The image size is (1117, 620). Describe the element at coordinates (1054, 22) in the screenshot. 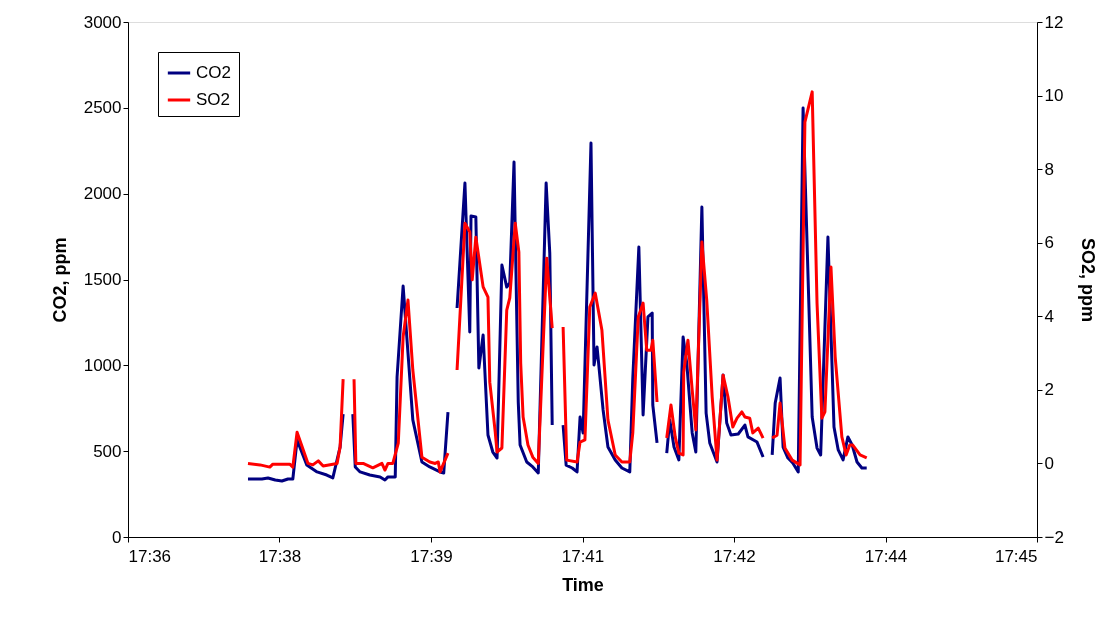

I see `y2-tick-label: 12` at that location.